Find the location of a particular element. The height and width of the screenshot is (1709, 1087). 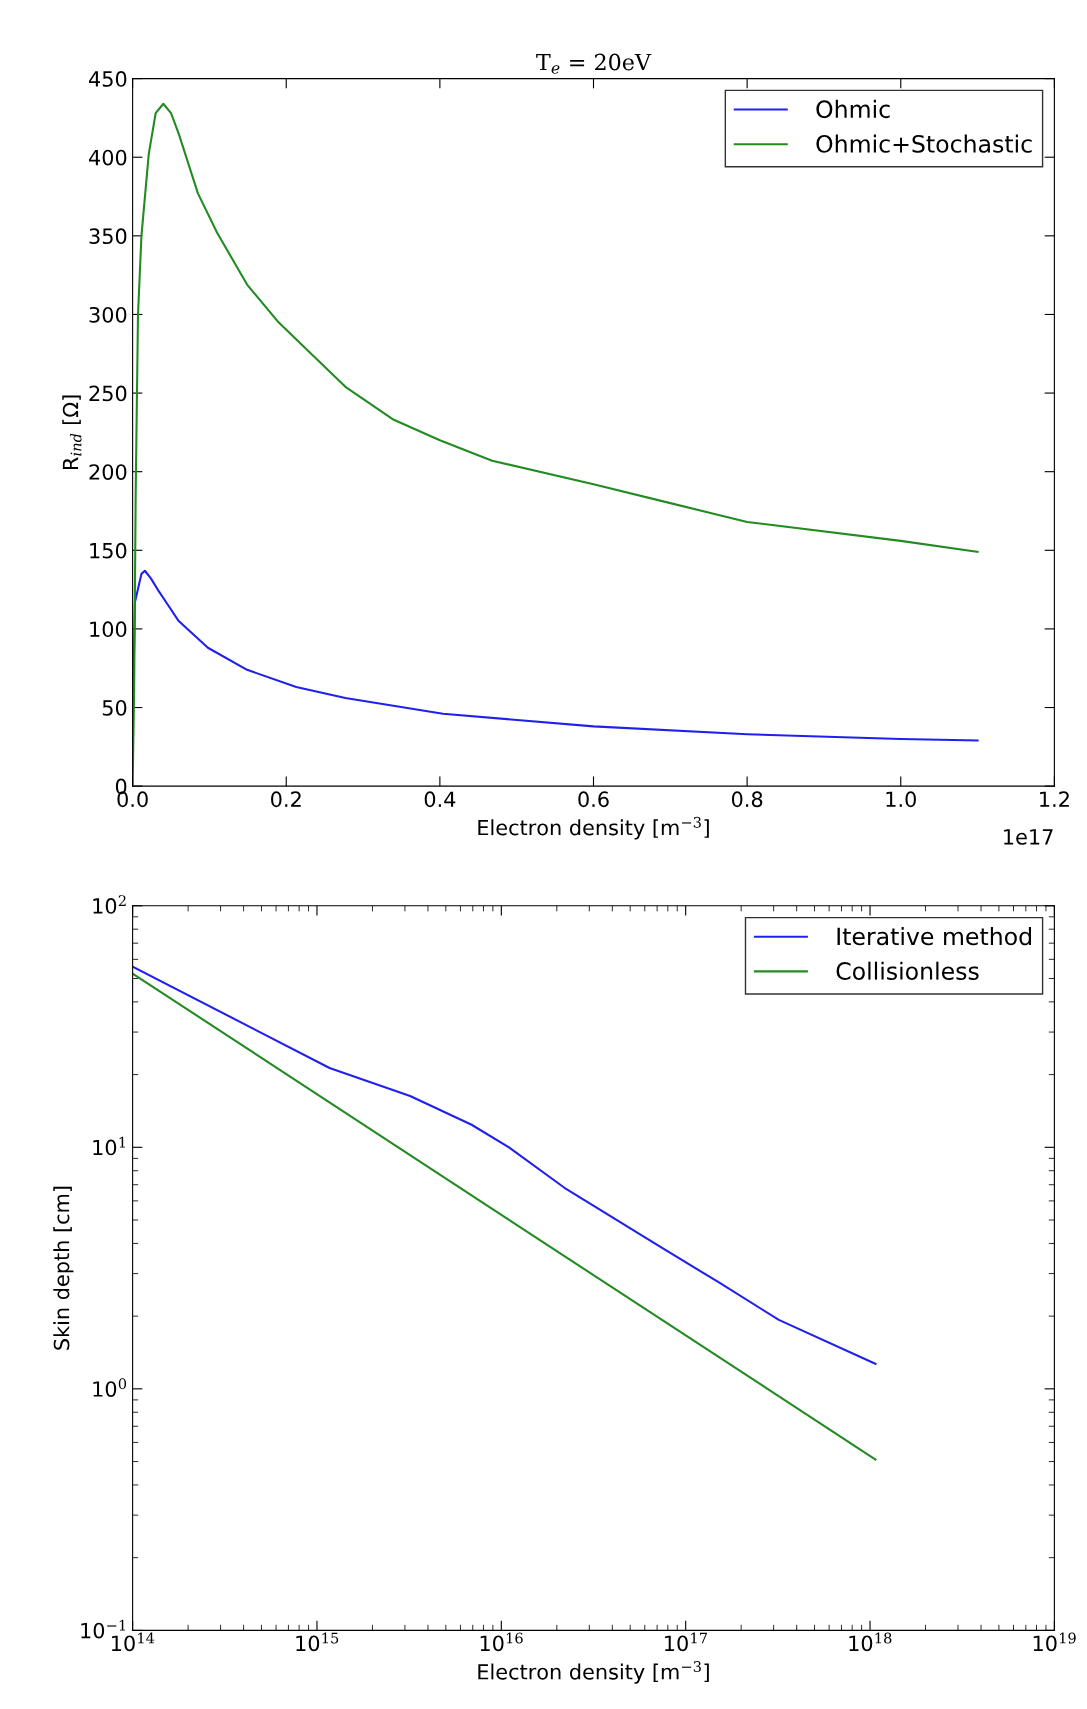

y-tick-label: 450 is located at coordinates (108, 79).